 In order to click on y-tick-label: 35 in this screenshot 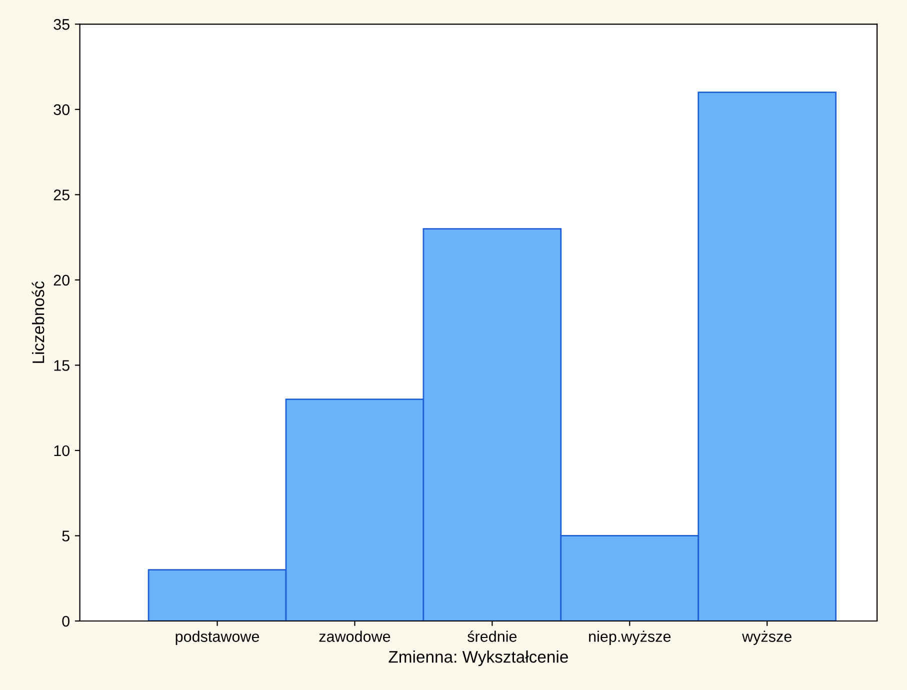, I will do `click(62, 24)`.